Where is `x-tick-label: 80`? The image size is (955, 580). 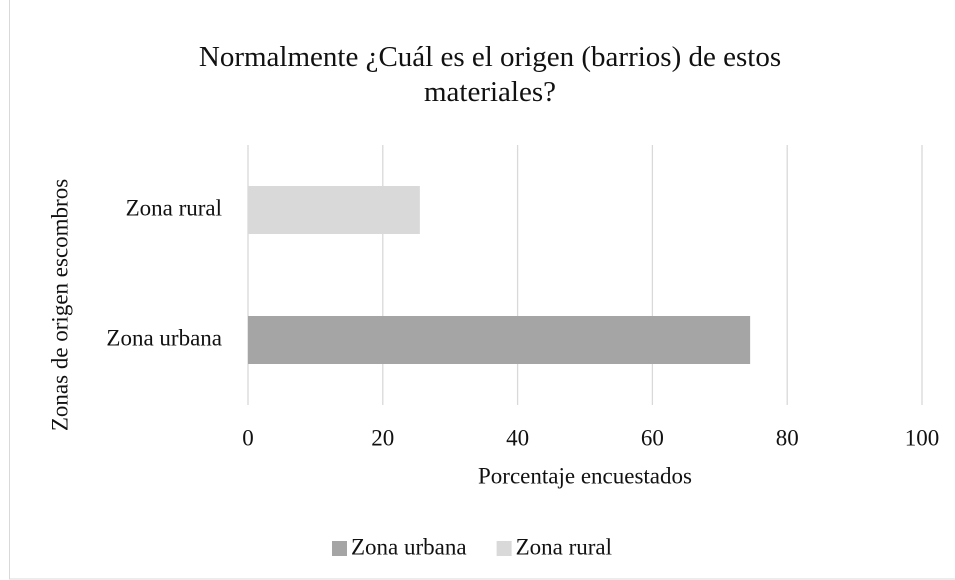 x-tick-label: 80 is located at coordinates (787, 437).